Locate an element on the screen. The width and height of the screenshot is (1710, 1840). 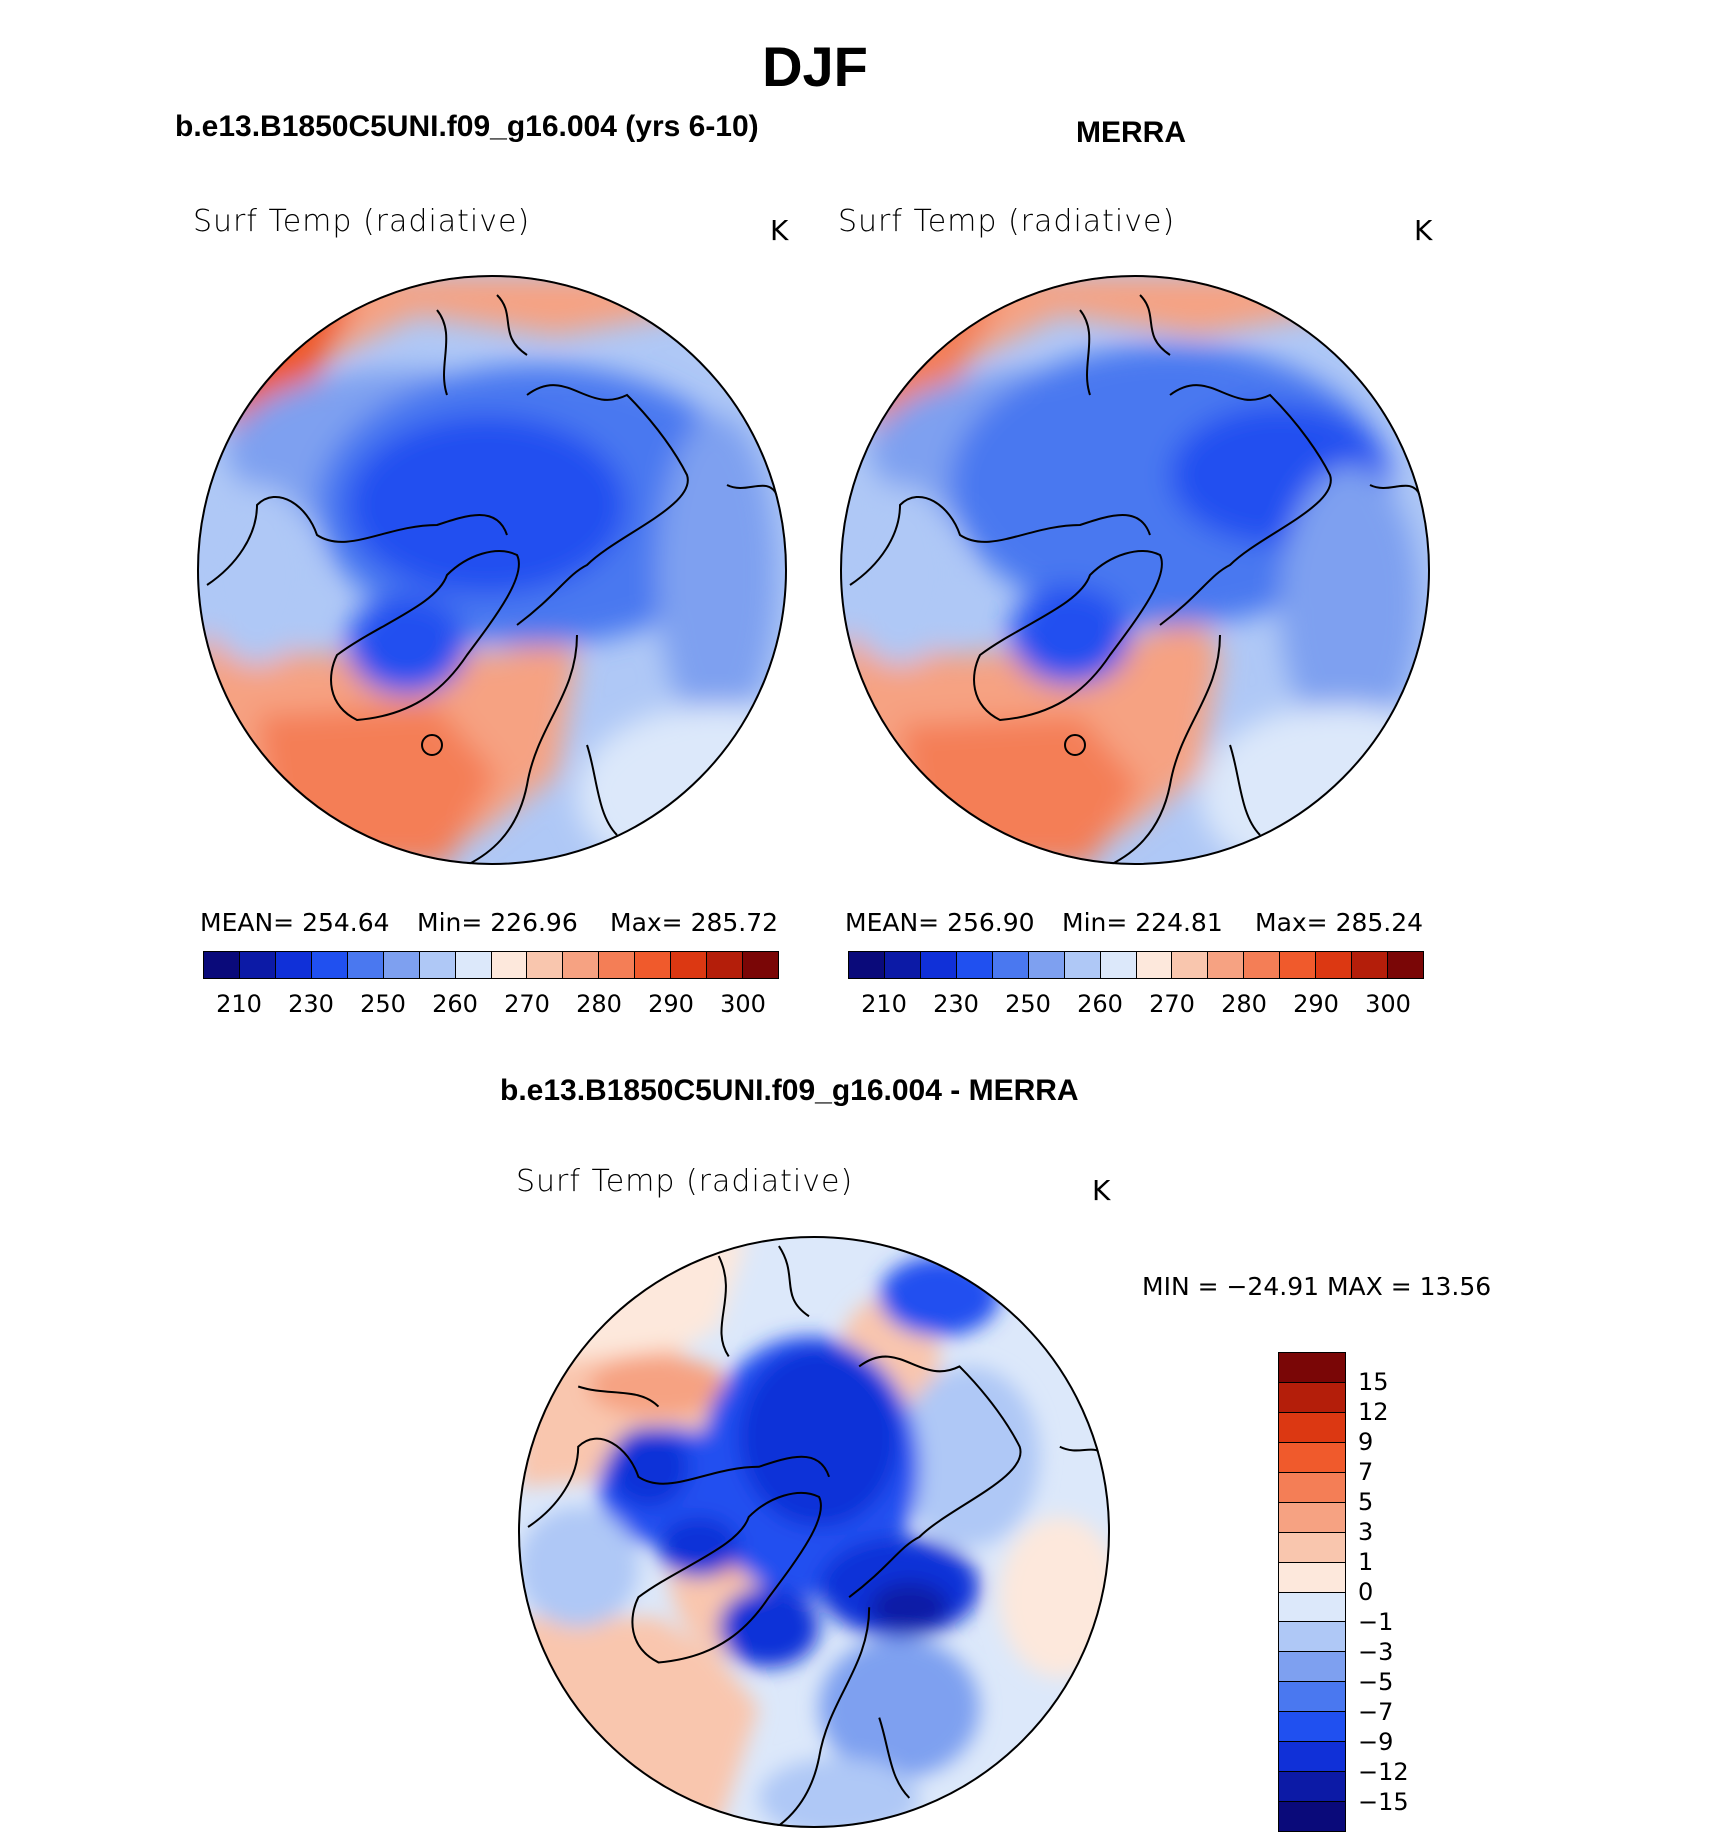
main-title: DJF is located at coordinates (815, 66).